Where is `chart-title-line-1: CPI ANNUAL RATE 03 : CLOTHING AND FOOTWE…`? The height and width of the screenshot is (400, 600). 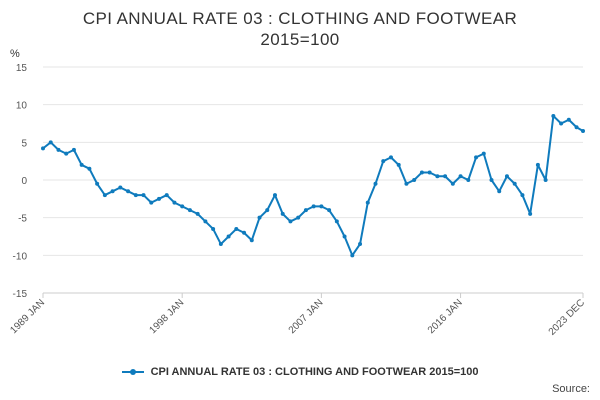
chart-title-line-1: CPI ANNUAL RATE 03 : CLOTHING AND FOOTWE… is located at coordinates (300, 18).